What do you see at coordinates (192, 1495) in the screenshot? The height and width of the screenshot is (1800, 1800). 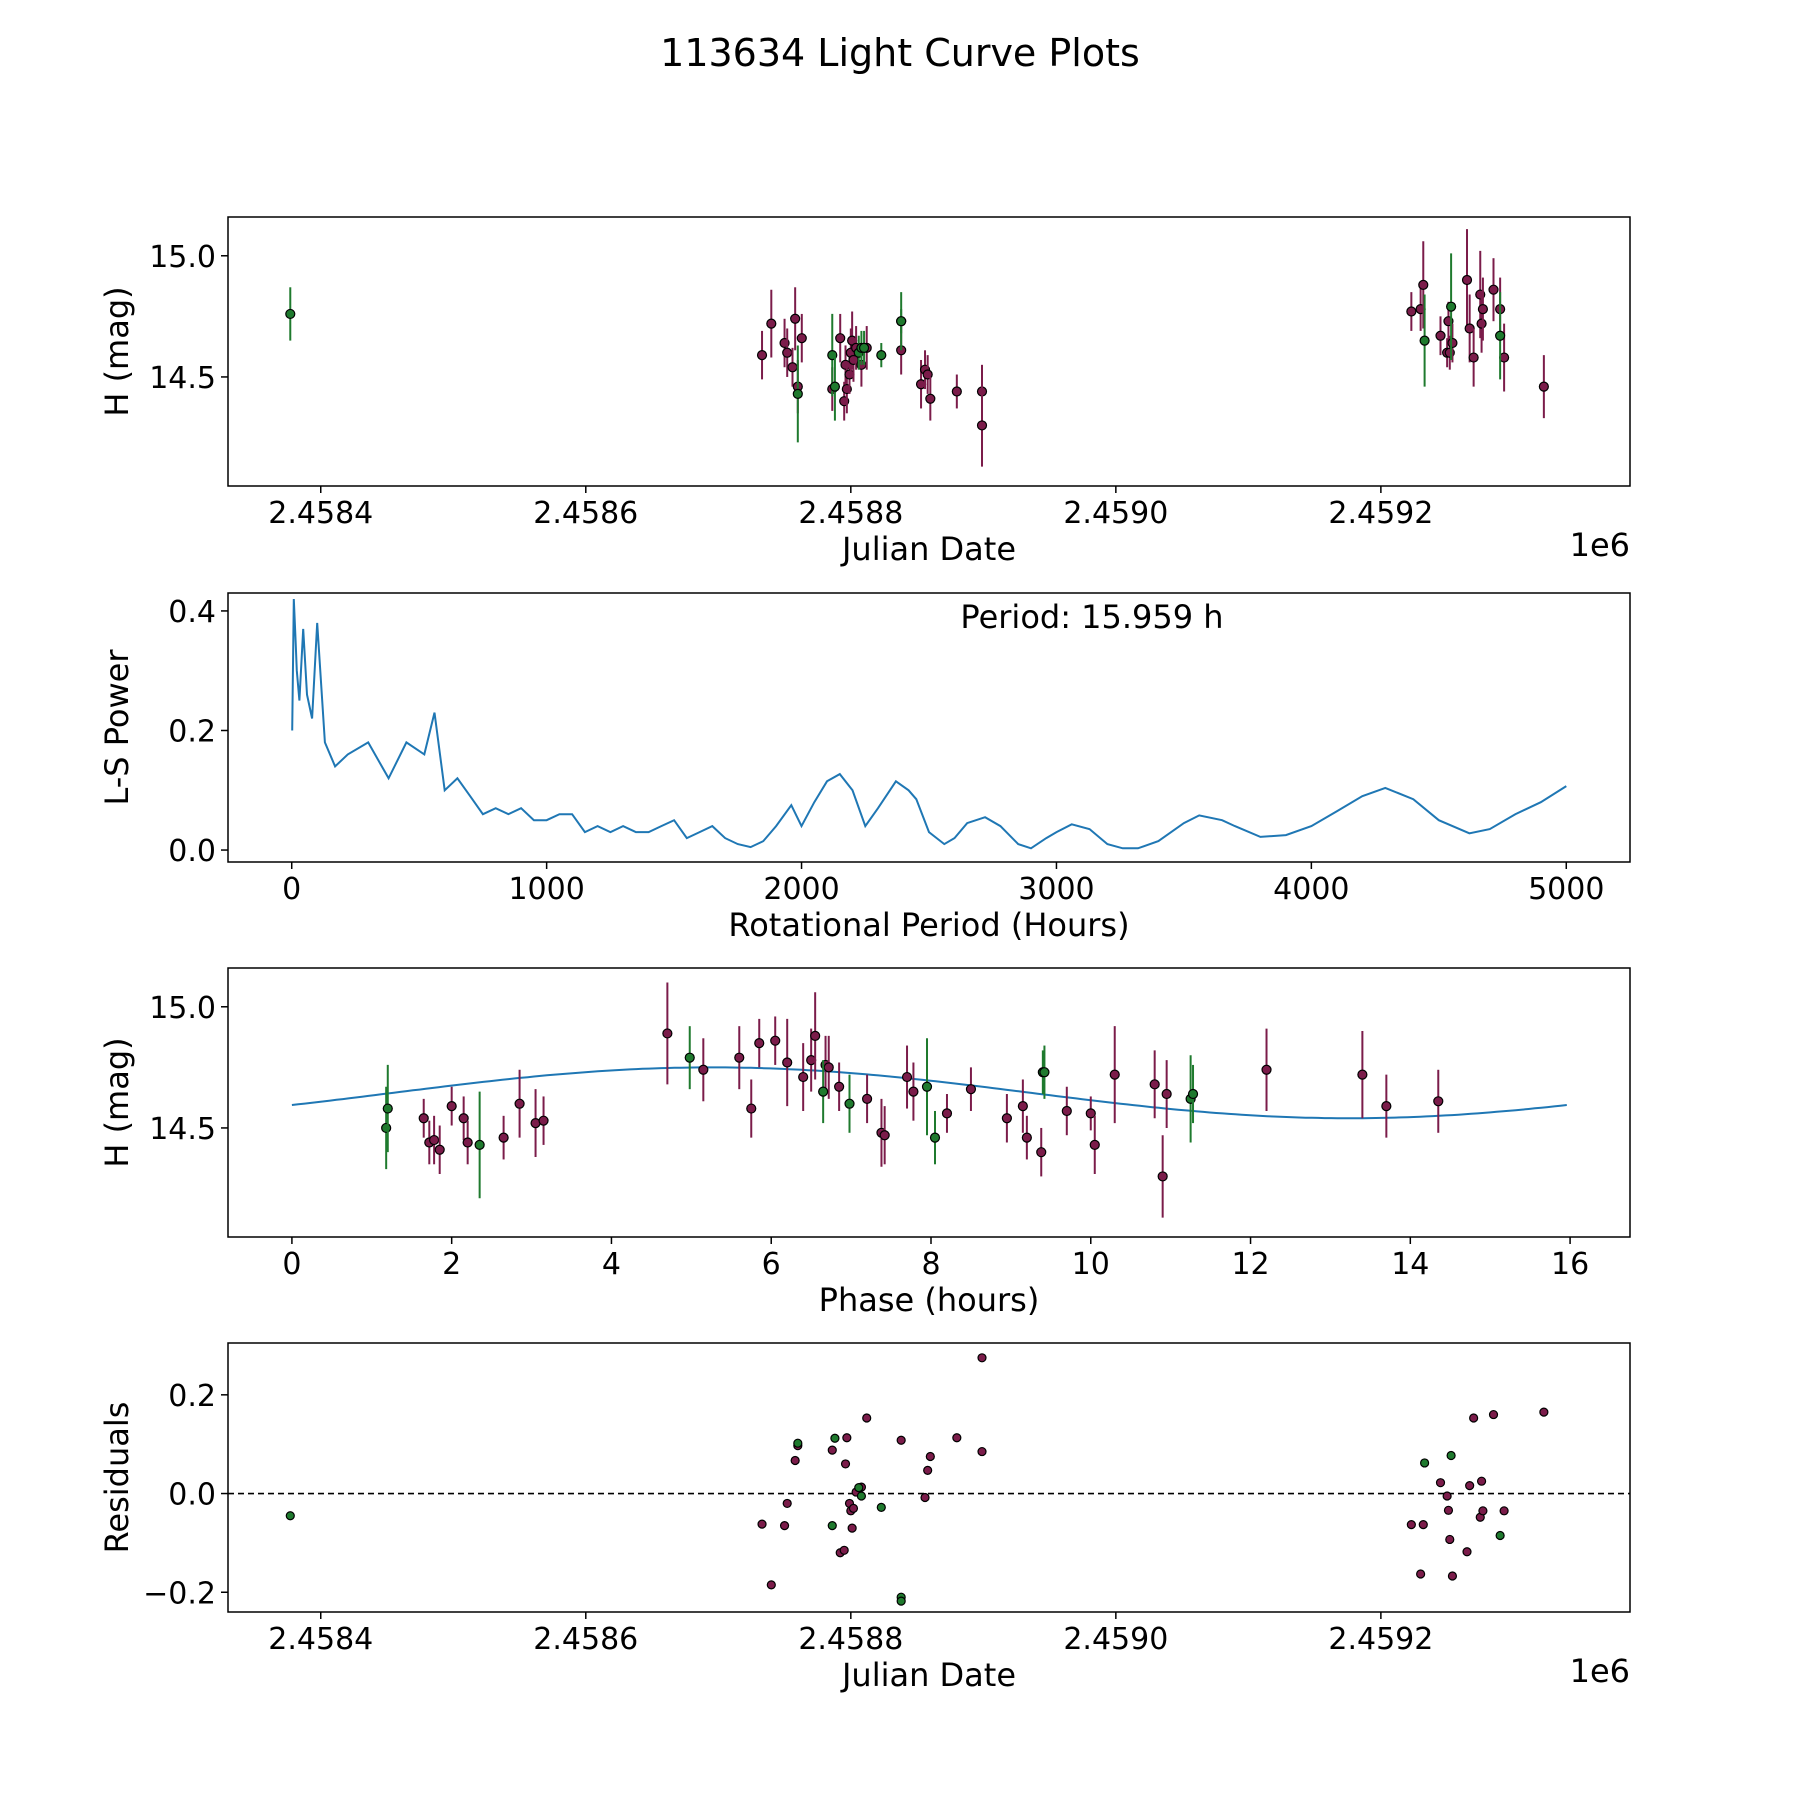 I see `y-tick-label: 0.0` at bounding box center [192, 1495].